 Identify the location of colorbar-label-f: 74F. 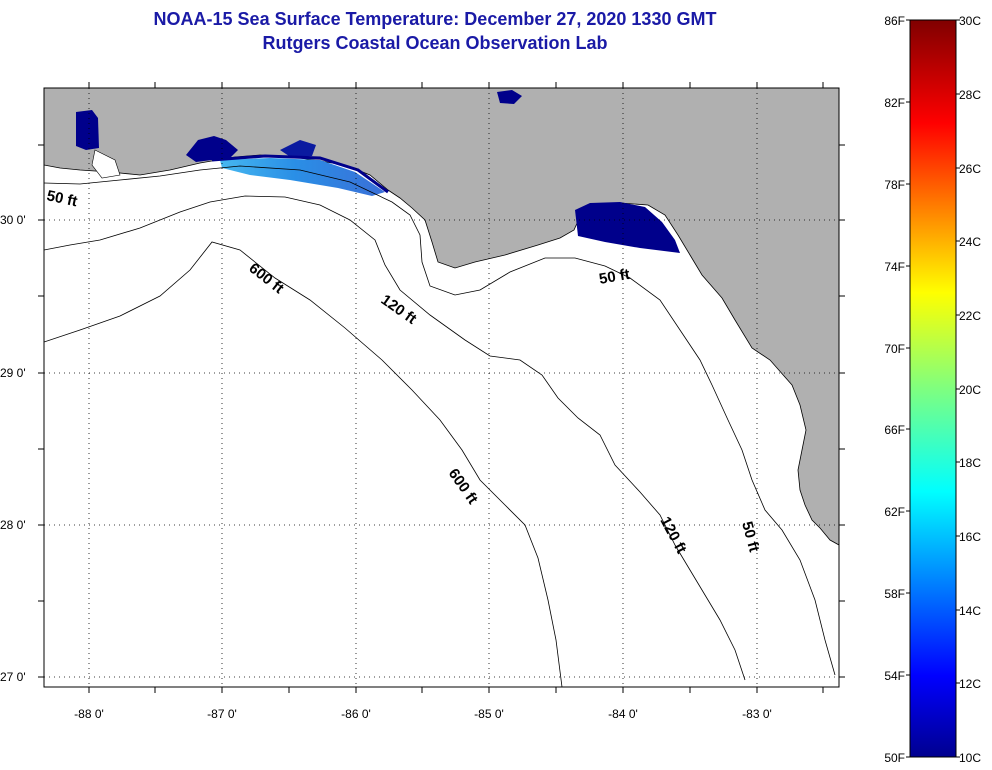
(894, 267).